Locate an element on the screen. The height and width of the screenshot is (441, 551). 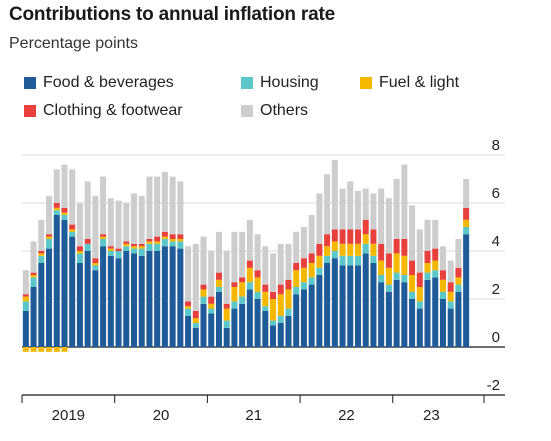
y-tick-label-1: 6 is located at coordinates (496, 193).